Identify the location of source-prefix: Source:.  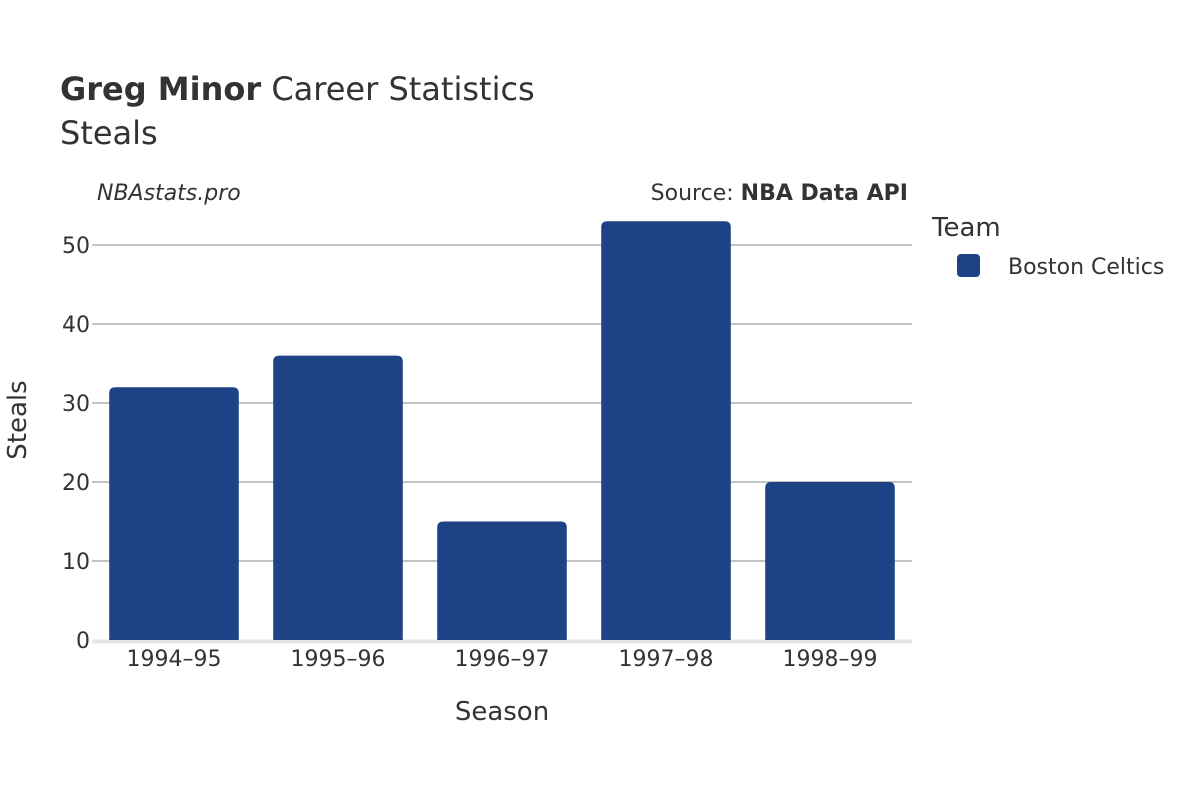
(692, 193).